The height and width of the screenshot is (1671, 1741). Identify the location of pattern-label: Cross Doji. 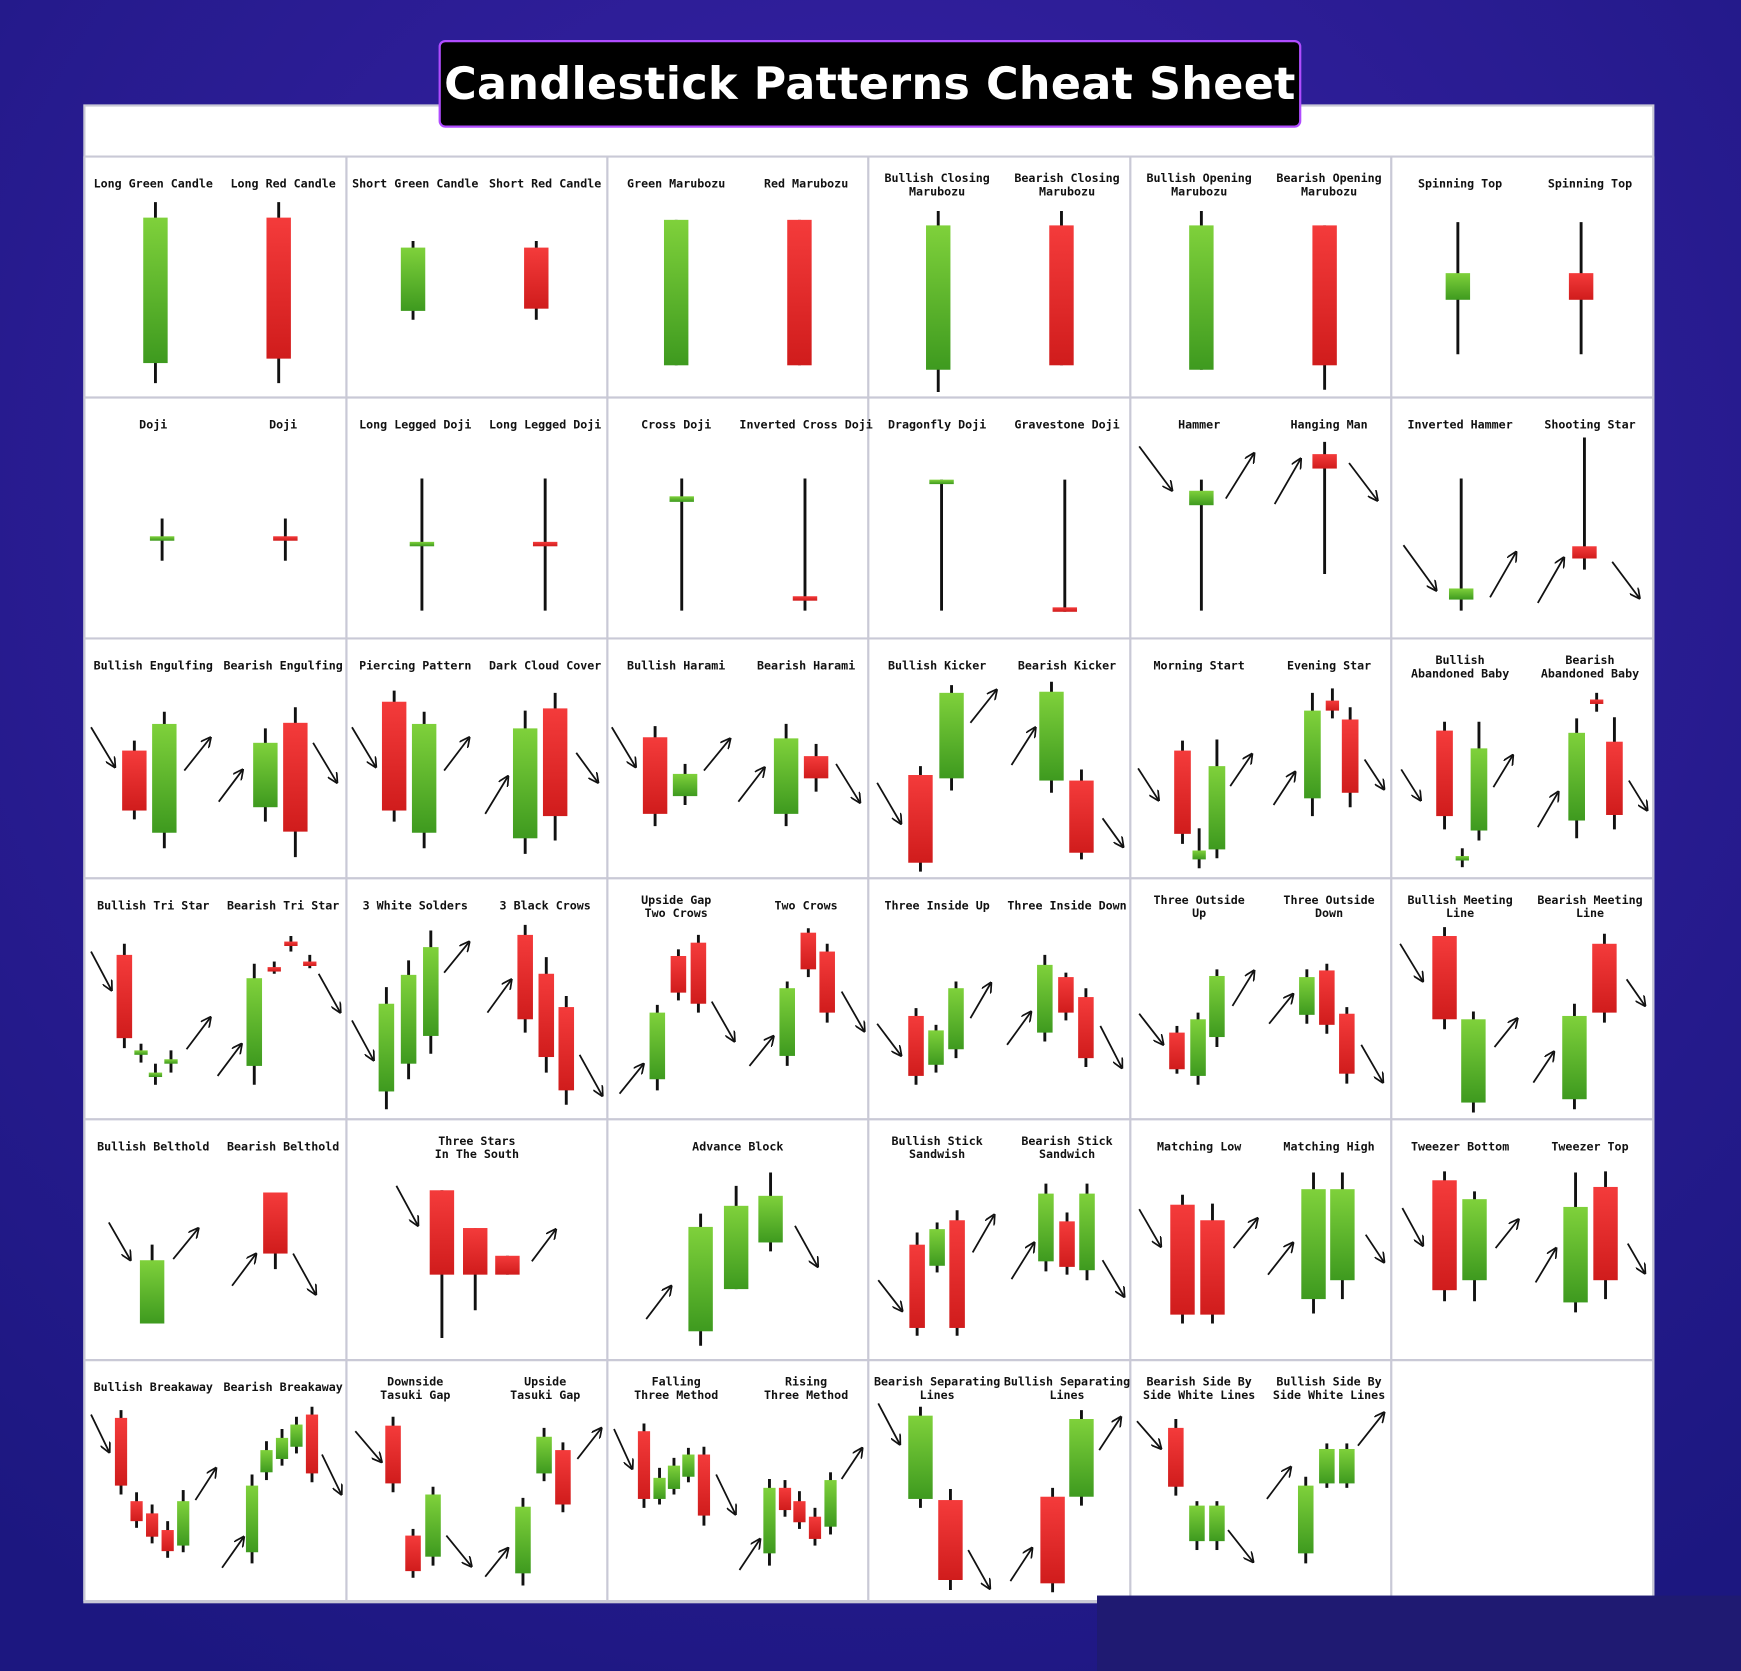
(676, 425).